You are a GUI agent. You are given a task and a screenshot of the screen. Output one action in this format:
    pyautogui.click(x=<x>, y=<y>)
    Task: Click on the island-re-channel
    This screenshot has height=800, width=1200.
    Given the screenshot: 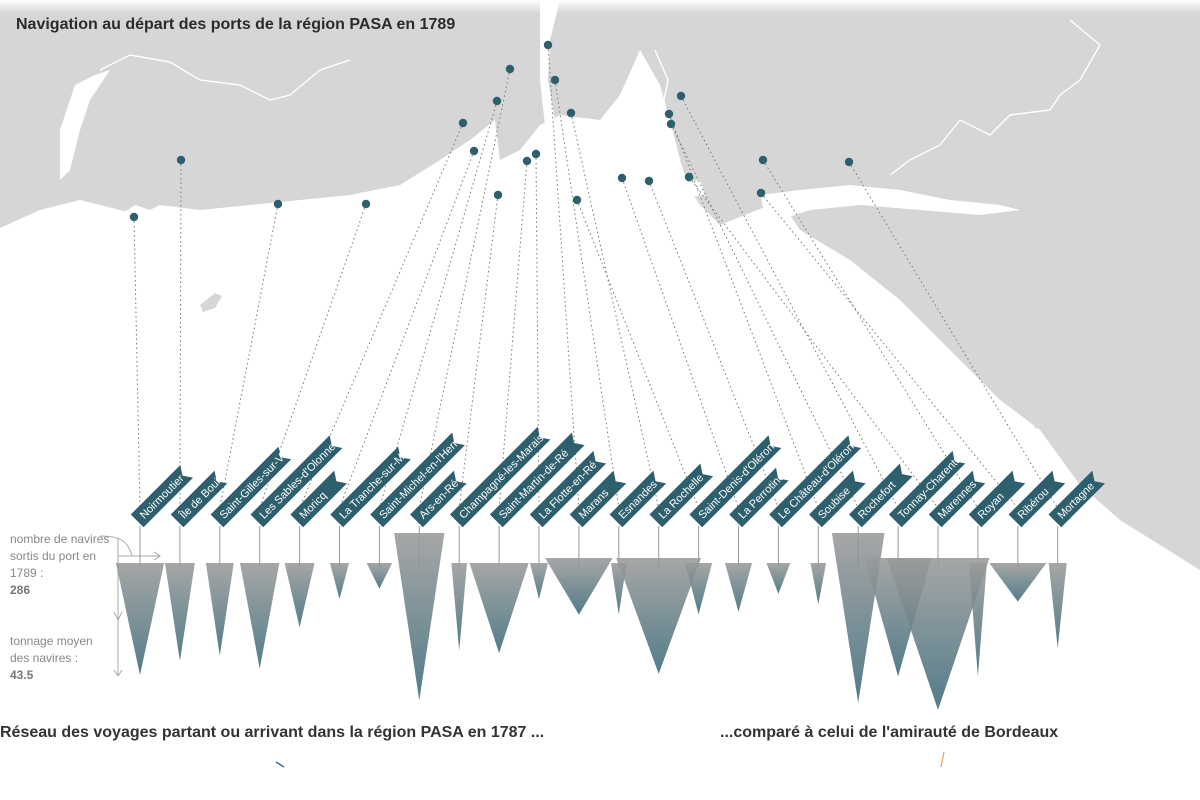 What is the action you would take?
    pyautogui.click(x=519, y=180)
    